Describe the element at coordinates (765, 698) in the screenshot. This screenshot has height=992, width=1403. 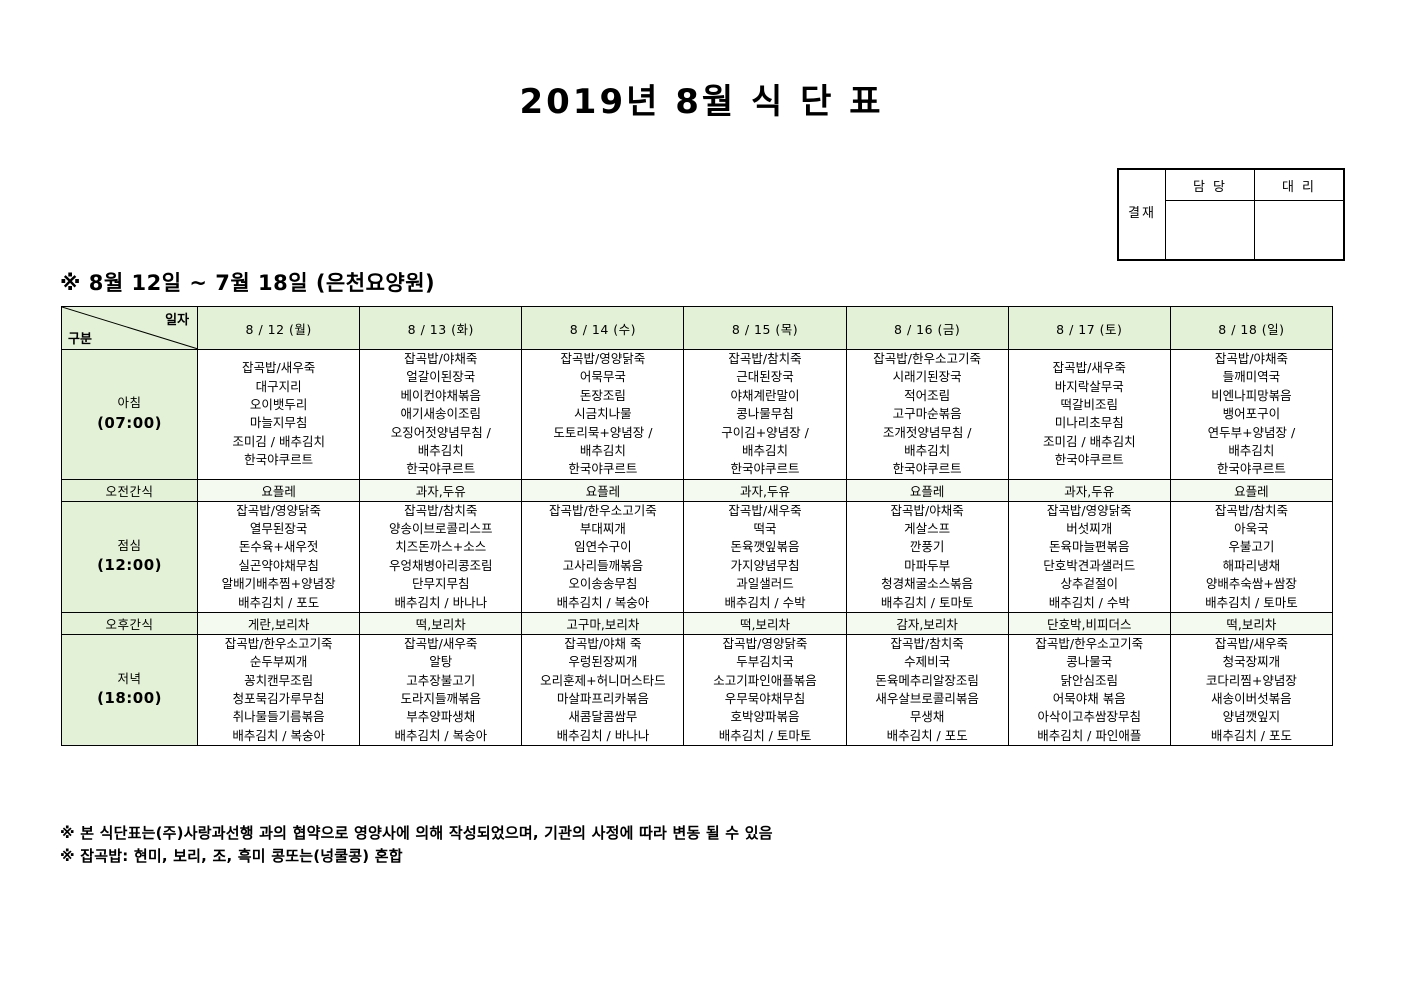
I see `menu-item: 우무묵야채무침` at that location.